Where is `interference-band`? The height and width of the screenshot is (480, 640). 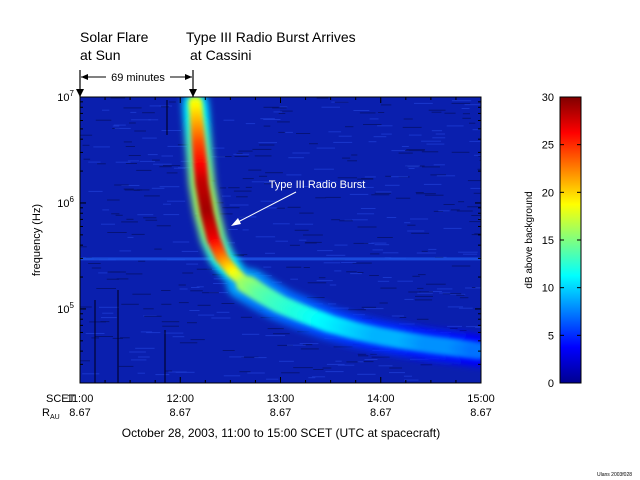 interference-band is located at coordinates (280, 259).